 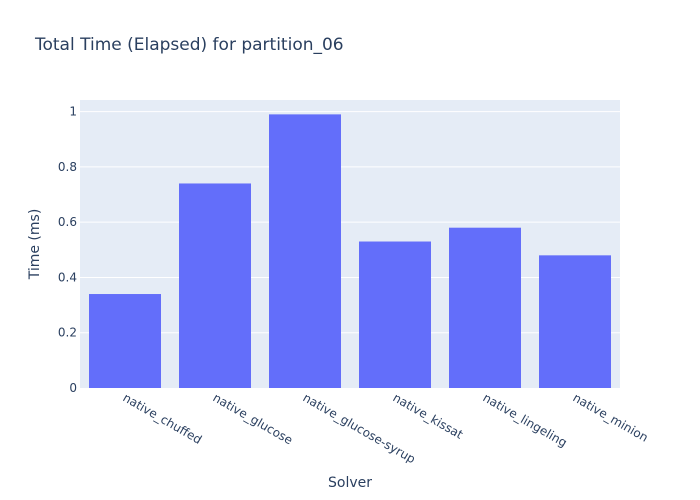 What do you see at coordinates (189, 45) in the screenshot?
I see `chart-title: Total Time (Elapsed) for partition_06` at bounding box center [189, 45].